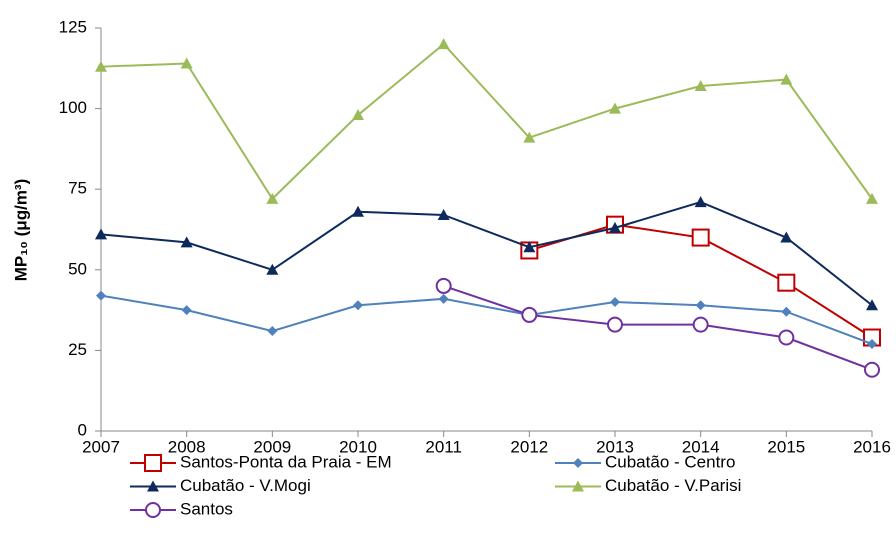 This screenshot has height=545, width=896. What do you see at coordinates (77, 188) in the screenshot?
I see `y-tick-label: 75` at bounding box center [77, 188].